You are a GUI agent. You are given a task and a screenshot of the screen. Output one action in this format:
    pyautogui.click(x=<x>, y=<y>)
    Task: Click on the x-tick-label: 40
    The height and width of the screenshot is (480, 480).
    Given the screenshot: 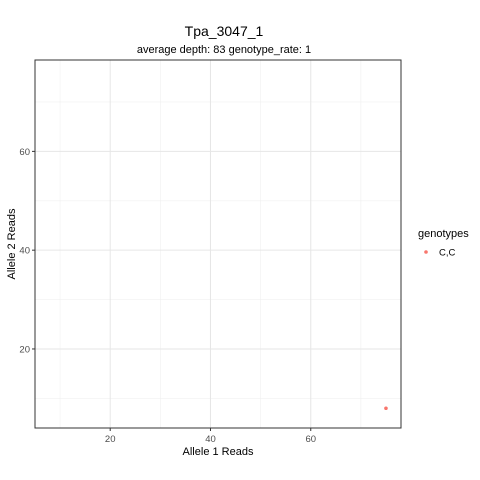 What is the action you would take?
    pyautogui.click(x=210, y=439)
    